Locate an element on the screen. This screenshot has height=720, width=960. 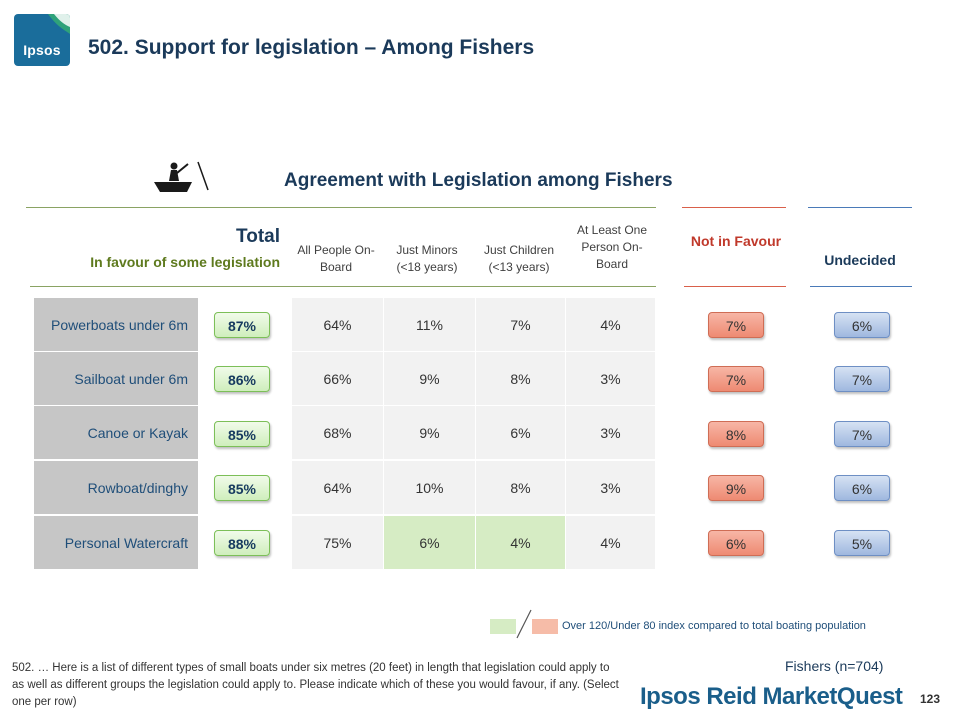
legend-under-80-swatch is located at coordinates (545, 626).